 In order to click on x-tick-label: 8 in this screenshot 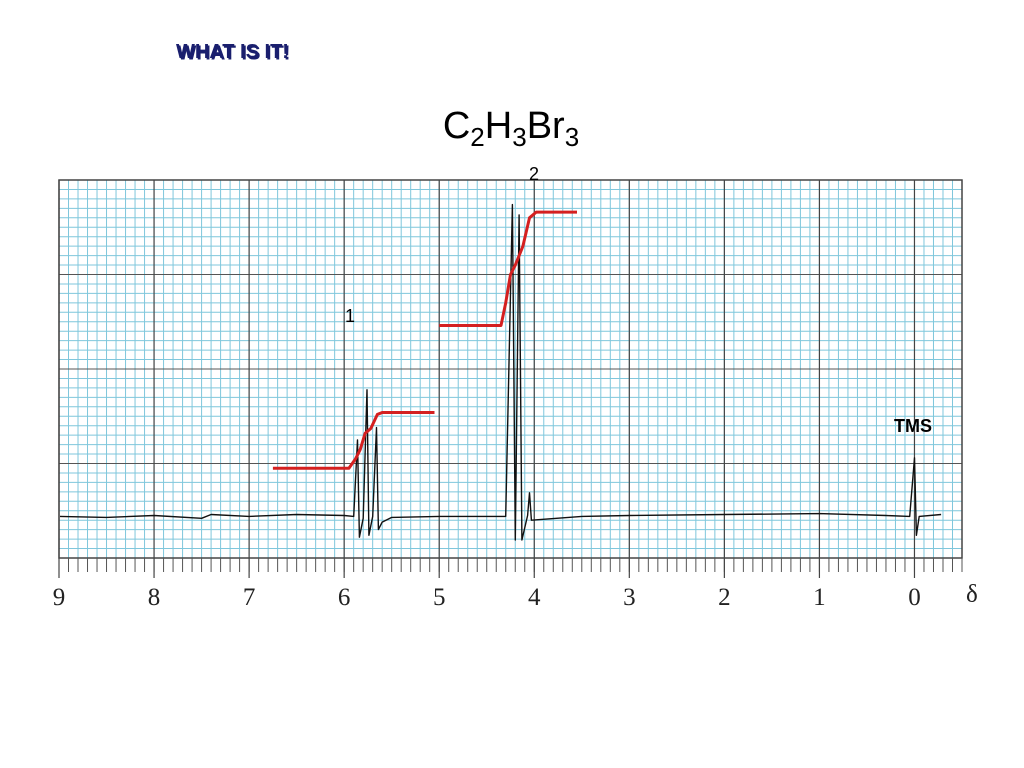, I will do `click(154, 597)`.